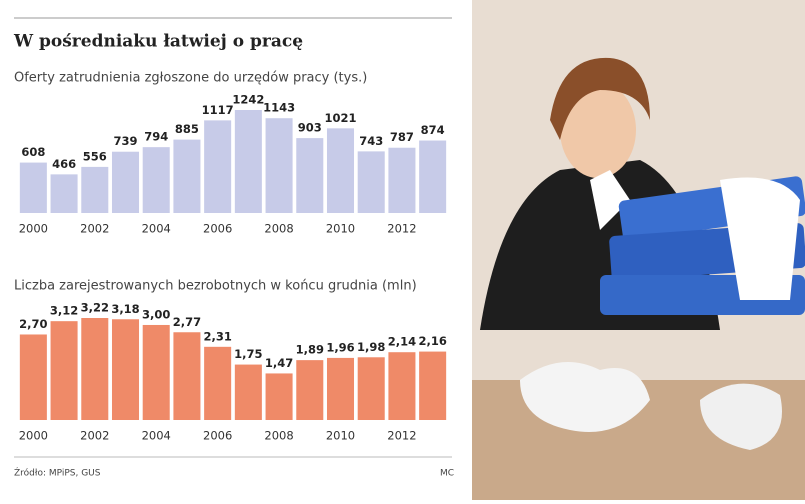  I want to click on credit: MC, so click(447, 474).